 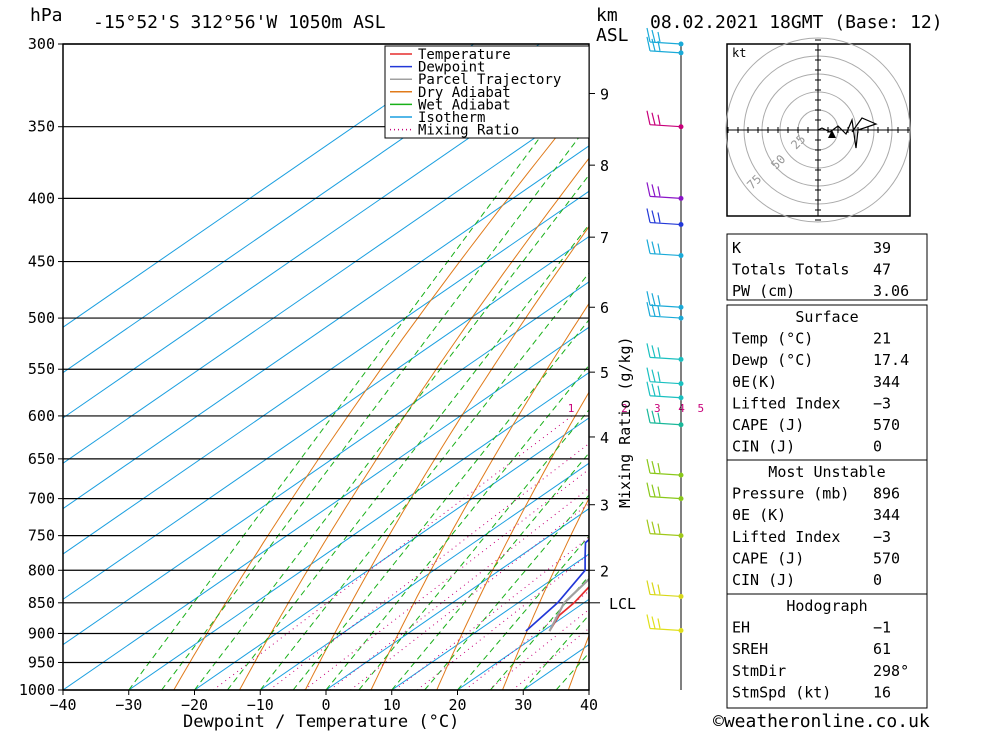 What do you see at coordinates (821, 721) in the screenshot?
I see `copyright: ©weatheronline.co.uk` at bounding box center [821, 721].